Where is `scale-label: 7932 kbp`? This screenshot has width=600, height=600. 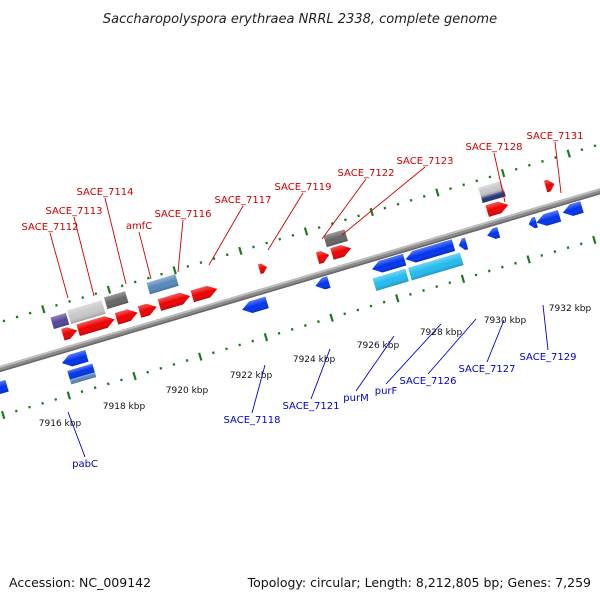 scale-label: 7932 kbp is located at coordinates (570, 309).